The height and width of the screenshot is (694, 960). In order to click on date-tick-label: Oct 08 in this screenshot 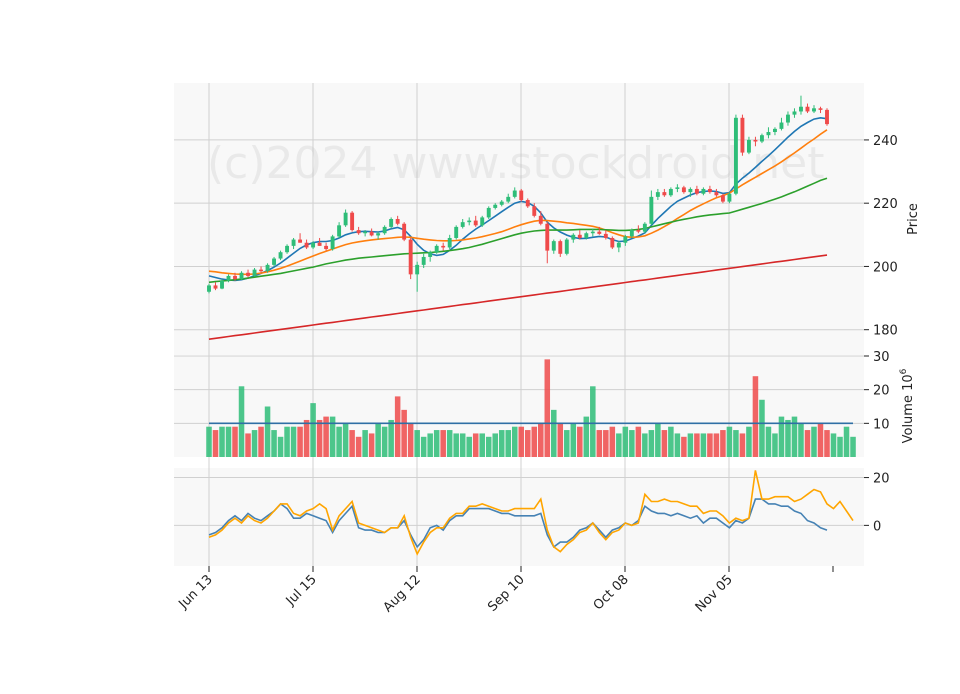, I will do `click(611, 592)`.